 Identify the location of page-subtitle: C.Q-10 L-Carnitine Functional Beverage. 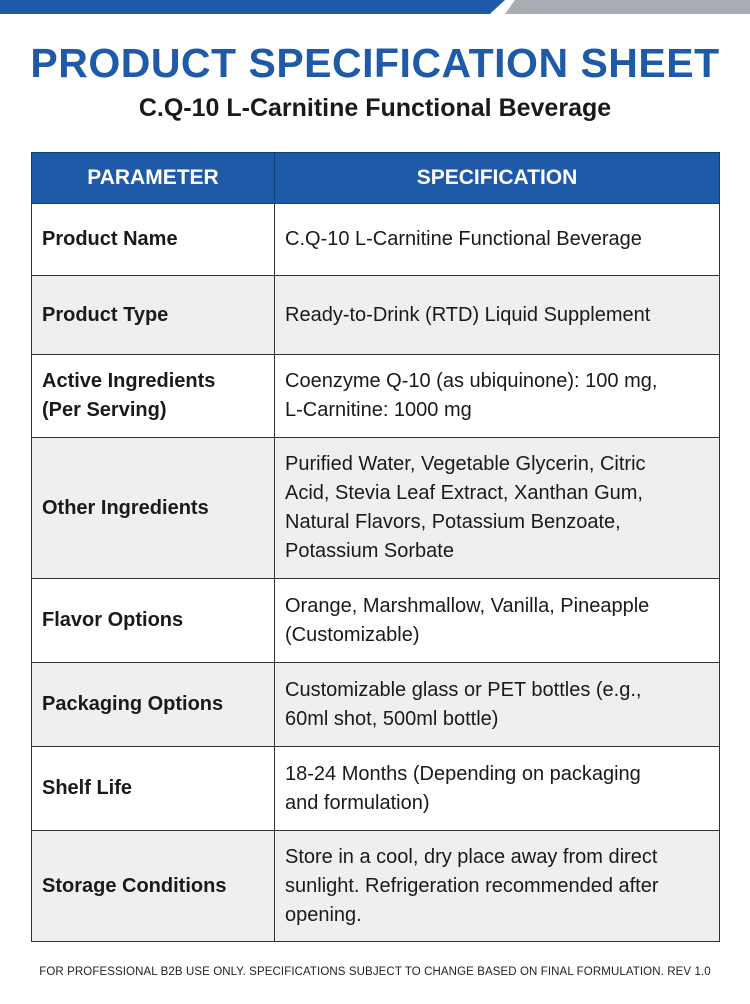
(375, 108).